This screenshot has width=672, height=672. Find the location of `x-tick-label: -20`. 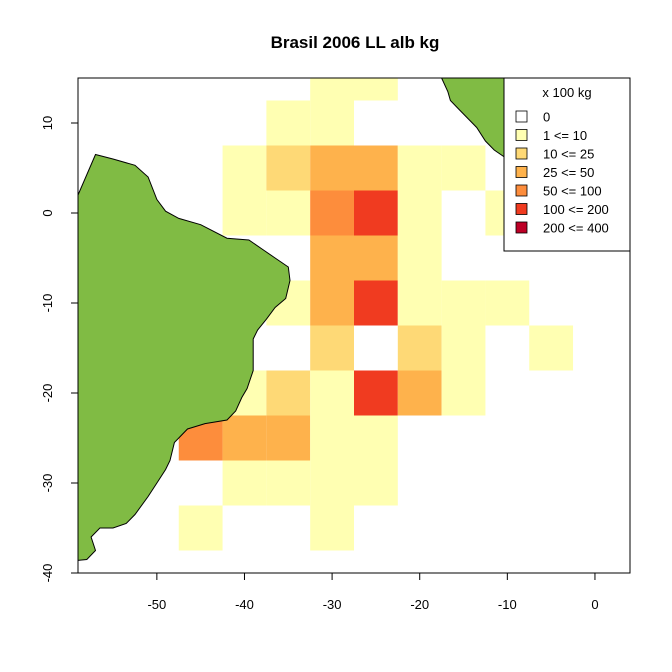

x-tick-label: -20 is located at coordinates (419, 604).